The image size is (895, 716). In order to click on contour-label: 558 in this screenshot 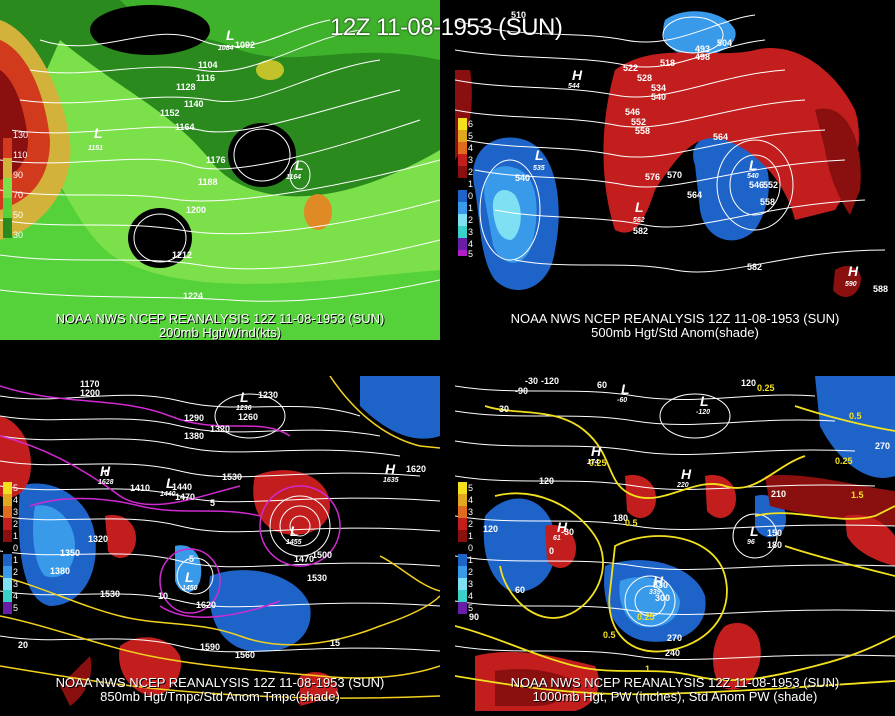, I will do `click(642, 131)`.